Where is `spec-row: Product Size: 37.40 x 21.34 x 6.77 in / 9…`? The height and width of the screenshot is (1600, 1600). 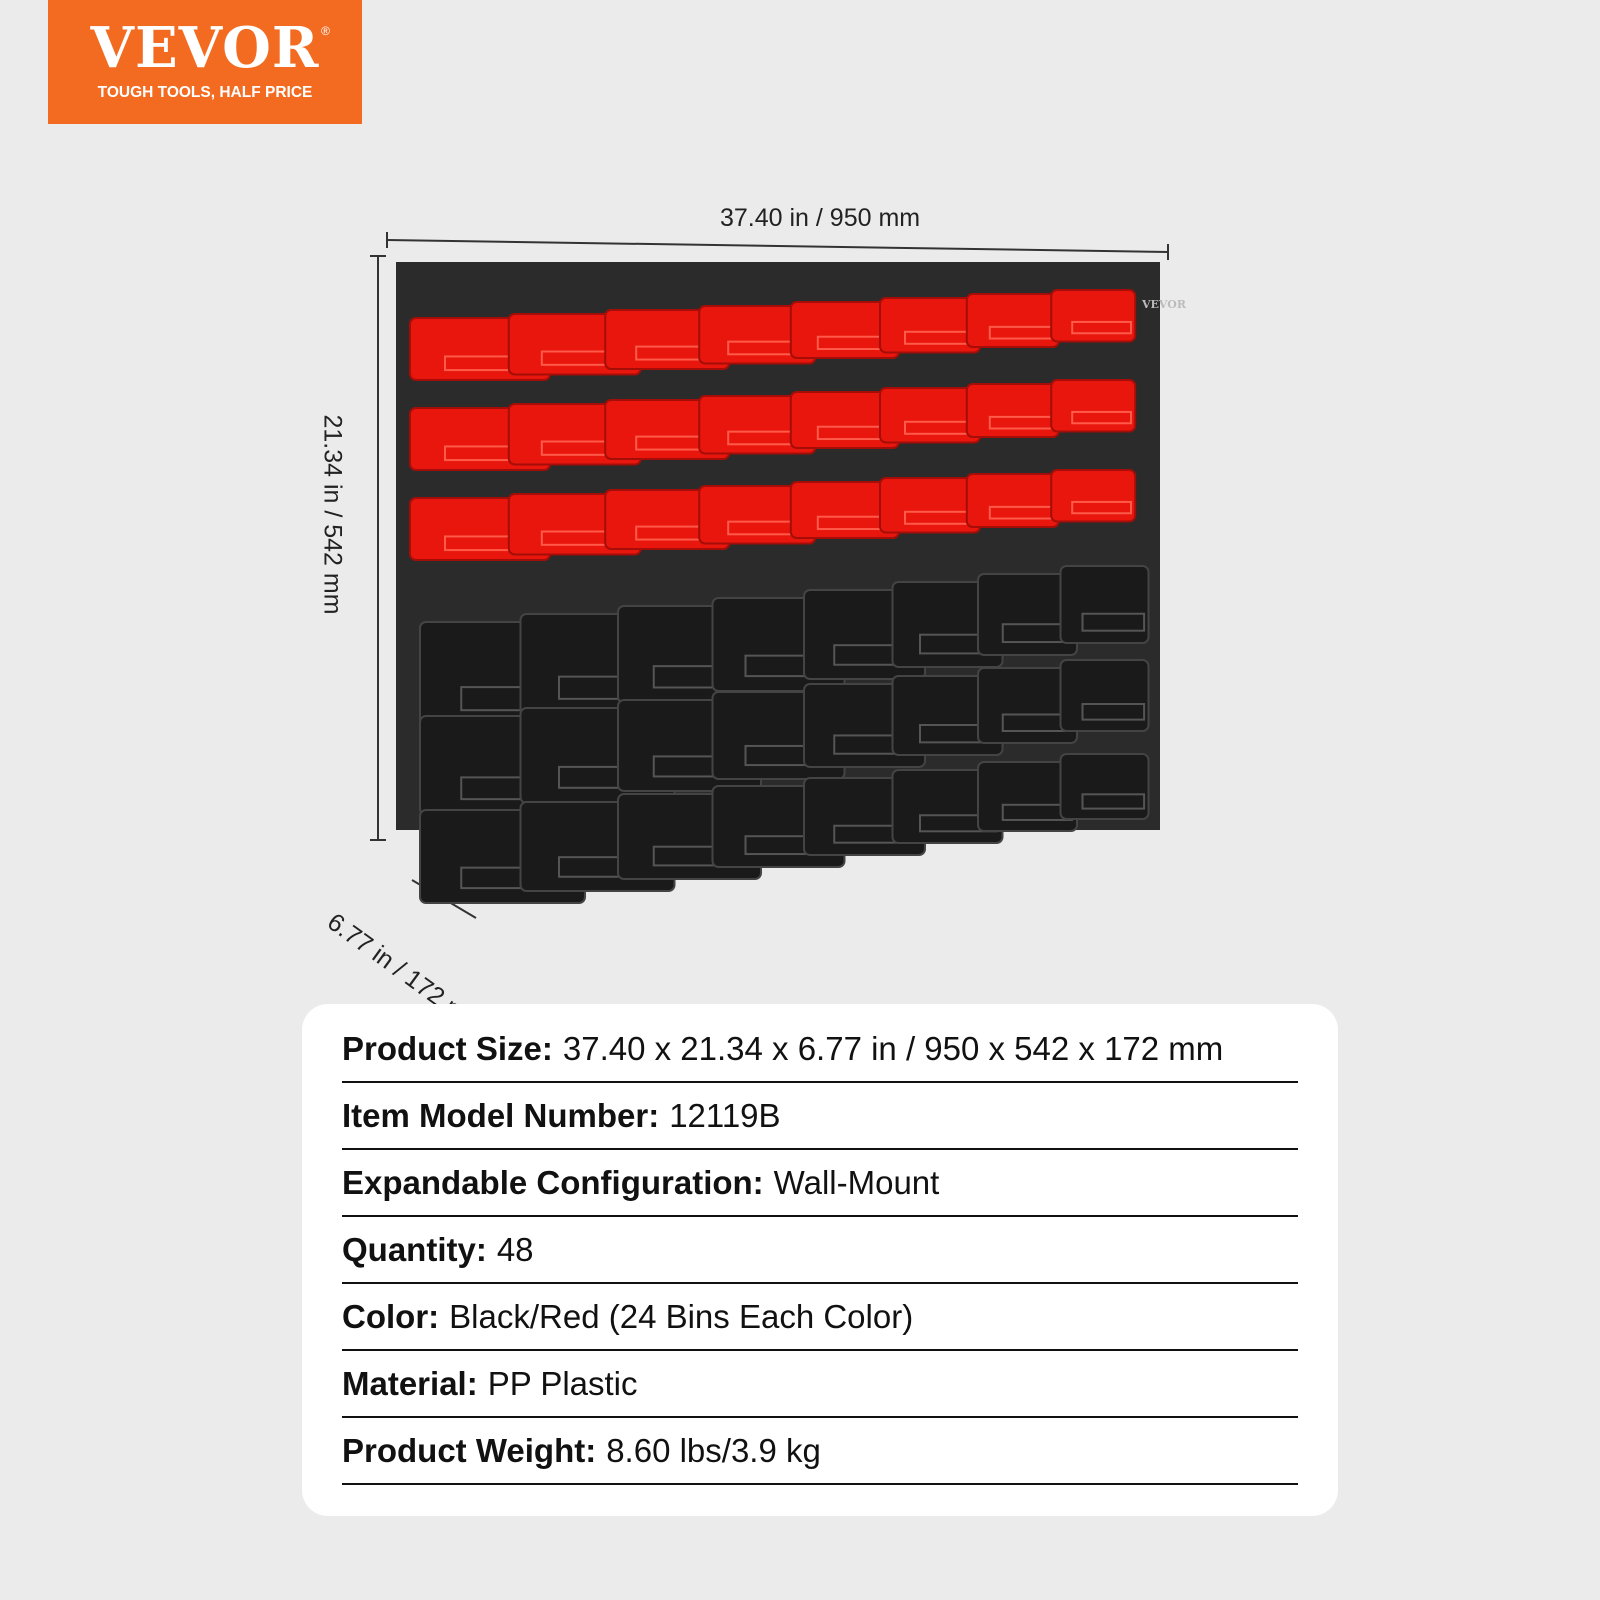
spec-row: Product Size: 37.40 x 21.34 x 6.77 in / 9… is located at coordinates (820, 1049).